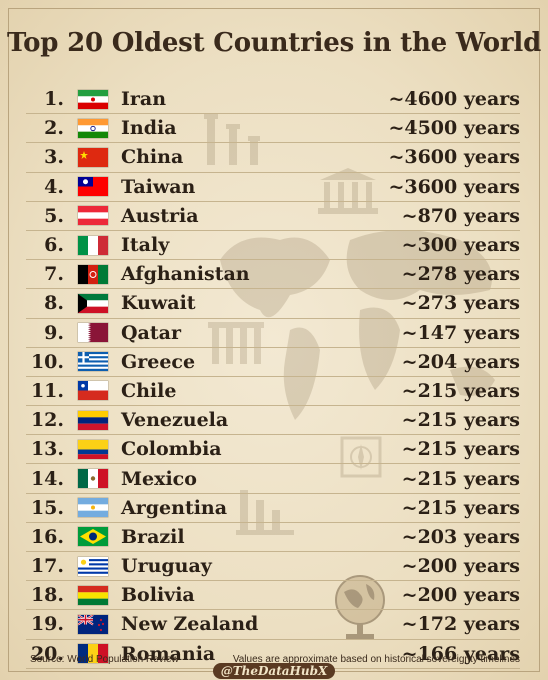  What do you see at coordinates (145, 245) in the screenshot?
I see `country-name: Italy` at bounding box center [145, 245].